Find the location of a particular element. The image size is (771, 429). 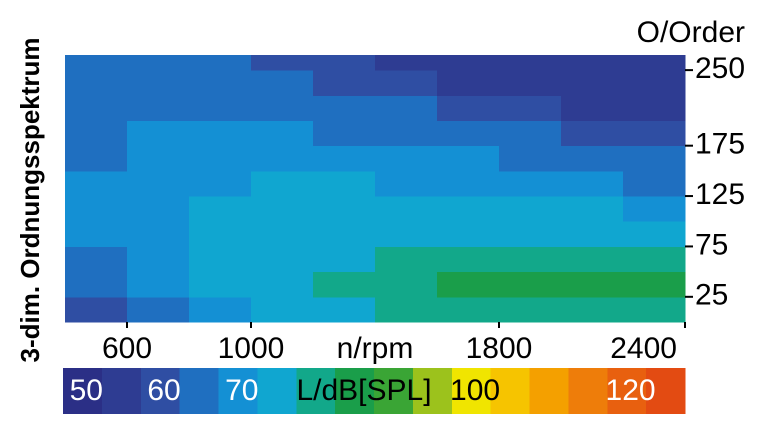

y-tick-label: 250 is located at coordinates (720, 68).